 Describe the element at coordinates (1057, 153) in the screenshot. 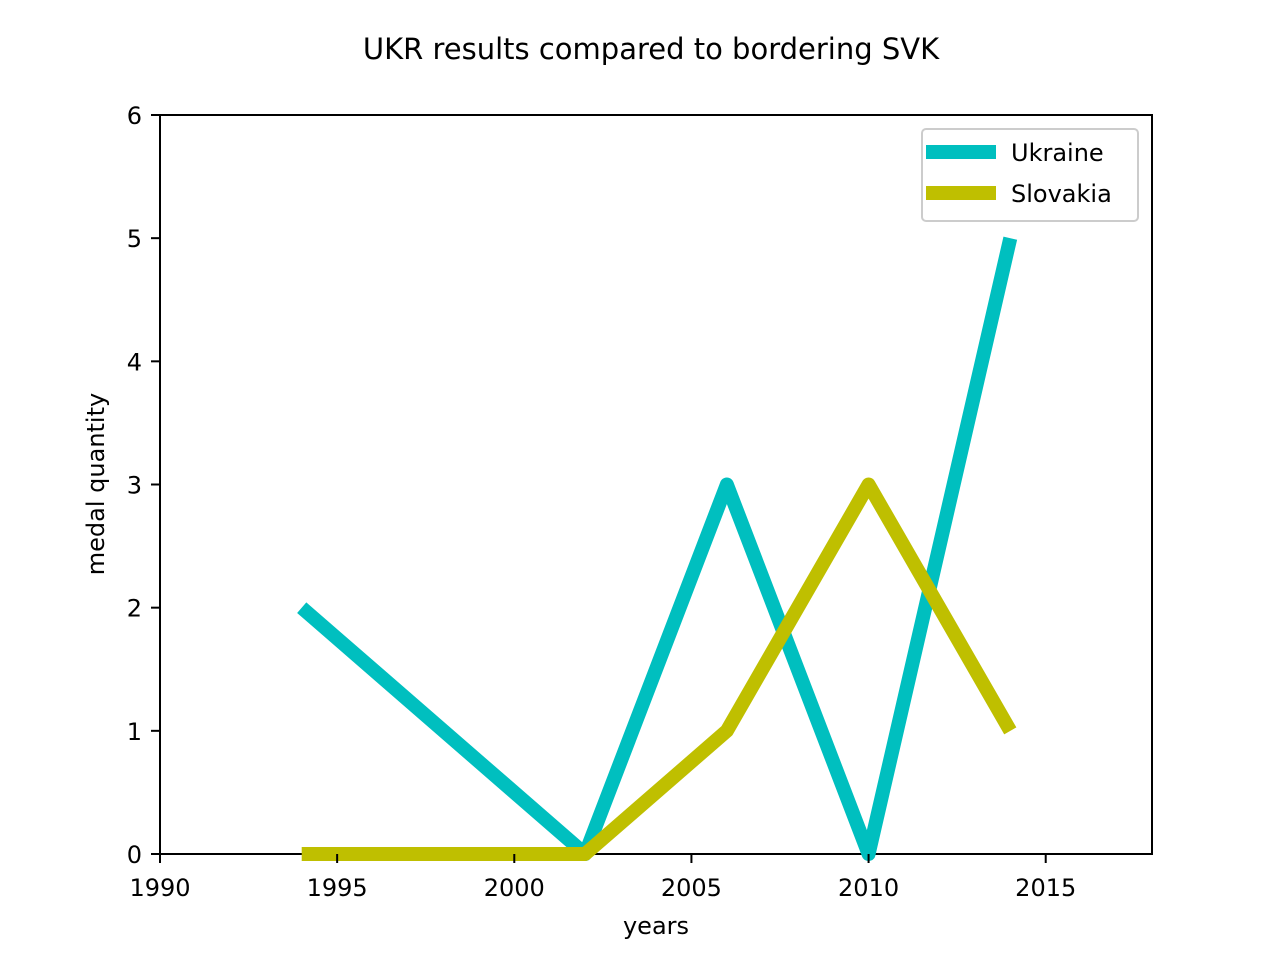

I see `legend-label-ukraine: Ukraine` at that location.